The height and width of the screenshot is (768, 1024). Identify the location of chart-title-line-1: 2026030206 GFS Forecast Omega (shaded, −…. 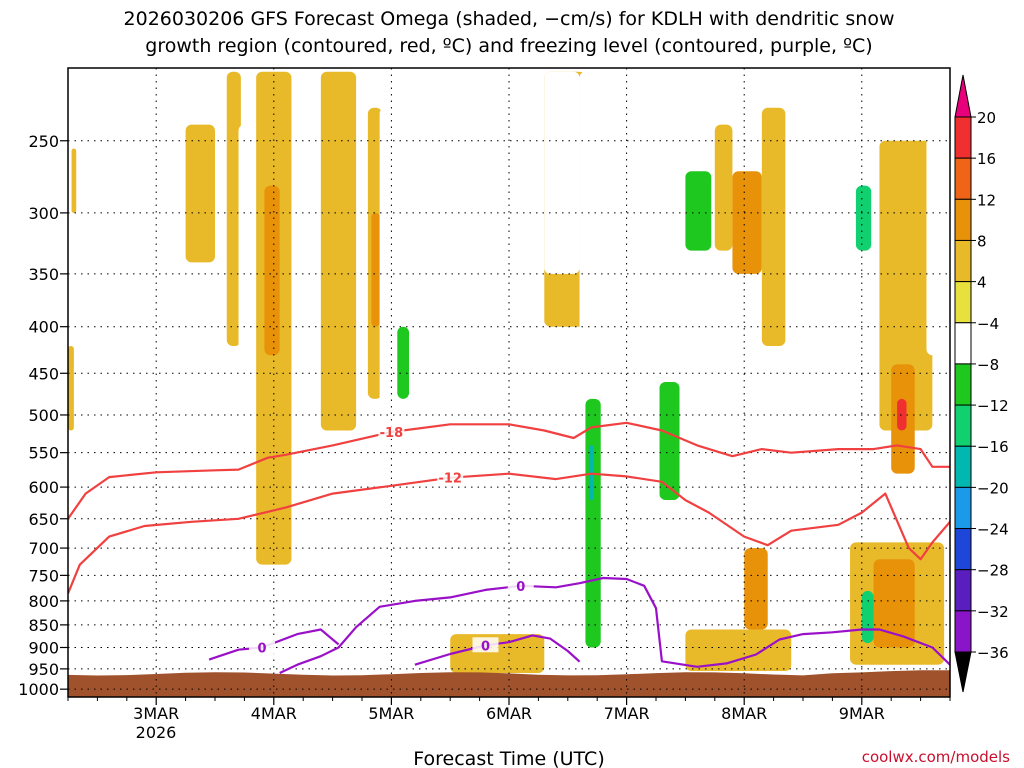
(509, 19).